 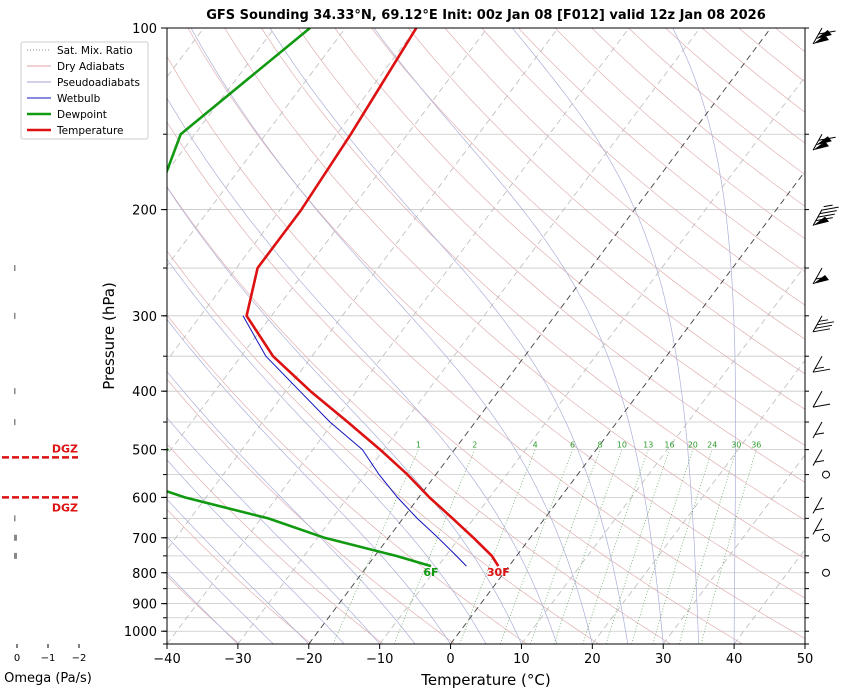 I want to click on mixing-ratio-labels: 1 2 4 6 8 10 13 16 20 24 30 36, so click(x=588, y=445).